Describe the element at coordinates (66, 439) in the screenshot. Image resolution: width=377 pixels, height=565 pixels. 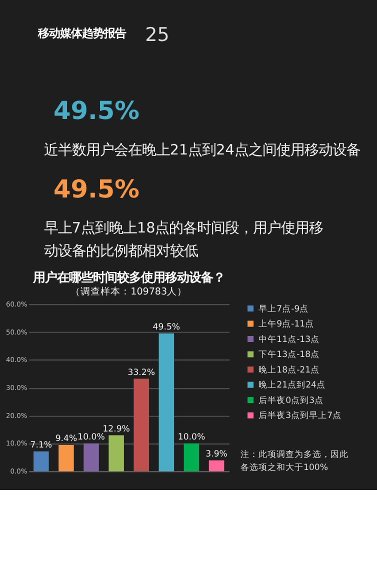
I see `data-label: 9.4%` at that location.